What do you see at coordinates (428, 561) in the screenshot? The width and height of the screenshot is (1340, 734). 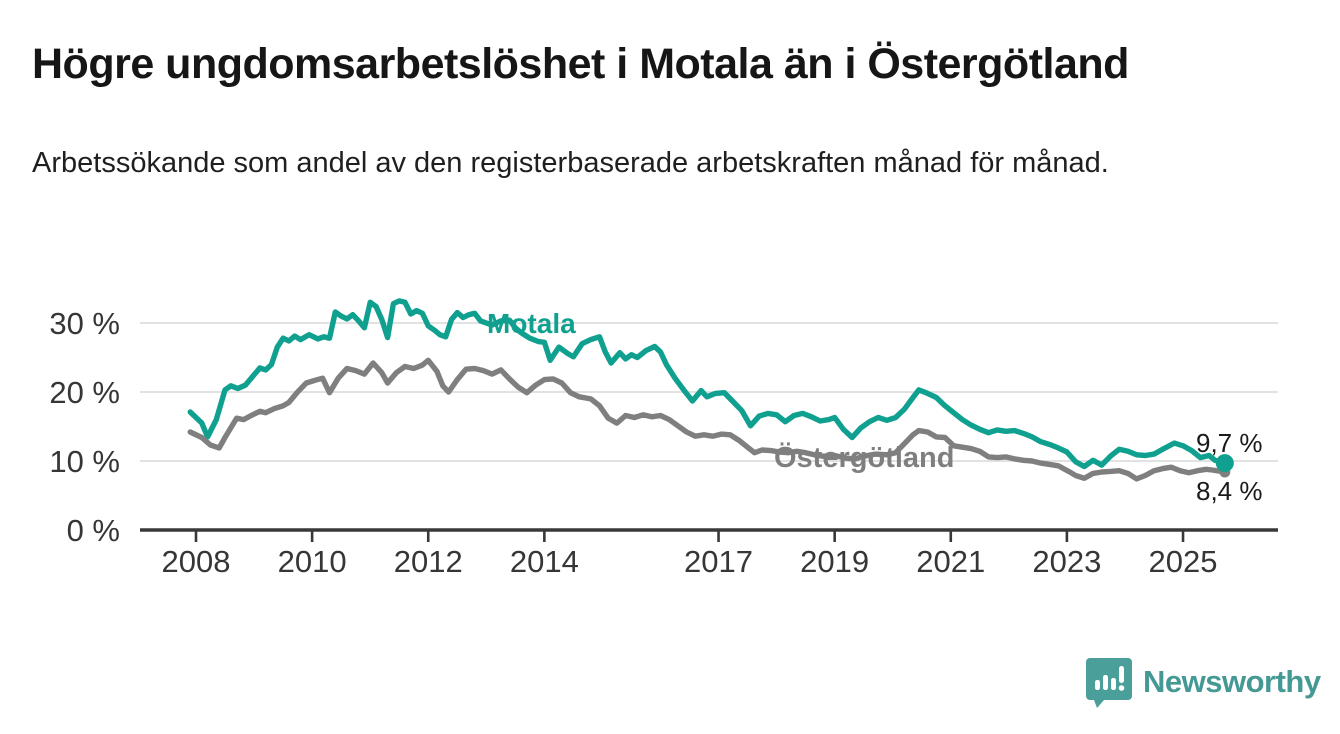 I see `x-tick-label: 2012` at bounding box center [428, 561].